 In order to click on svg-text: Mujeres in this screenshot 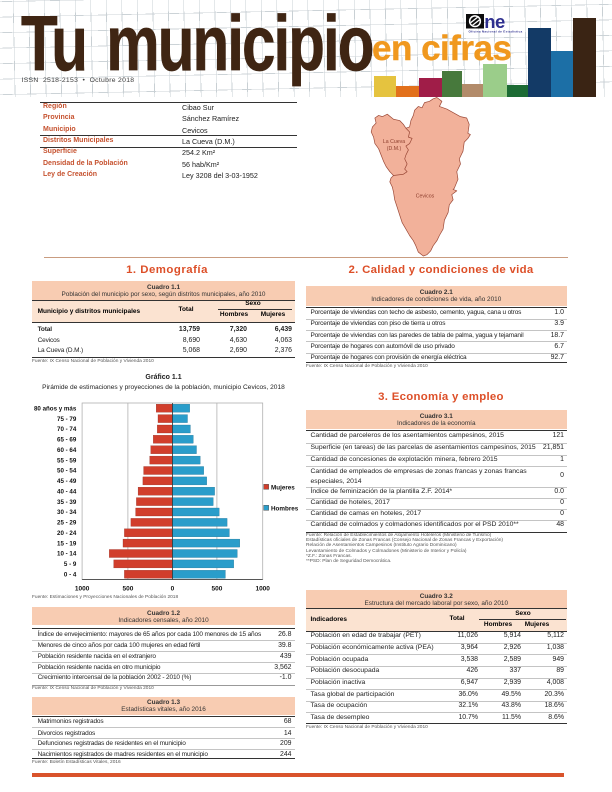, I will do `click(283, 487)`.